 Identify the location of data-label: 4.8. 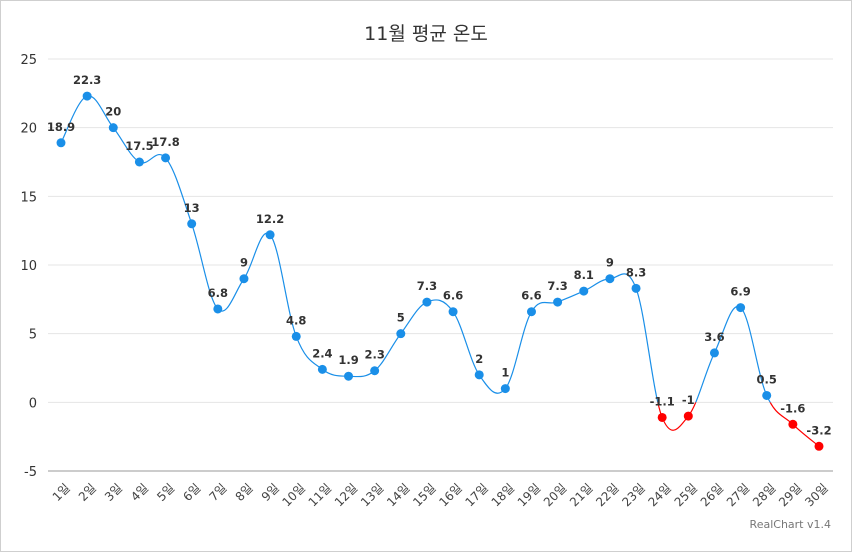
(296, 320).